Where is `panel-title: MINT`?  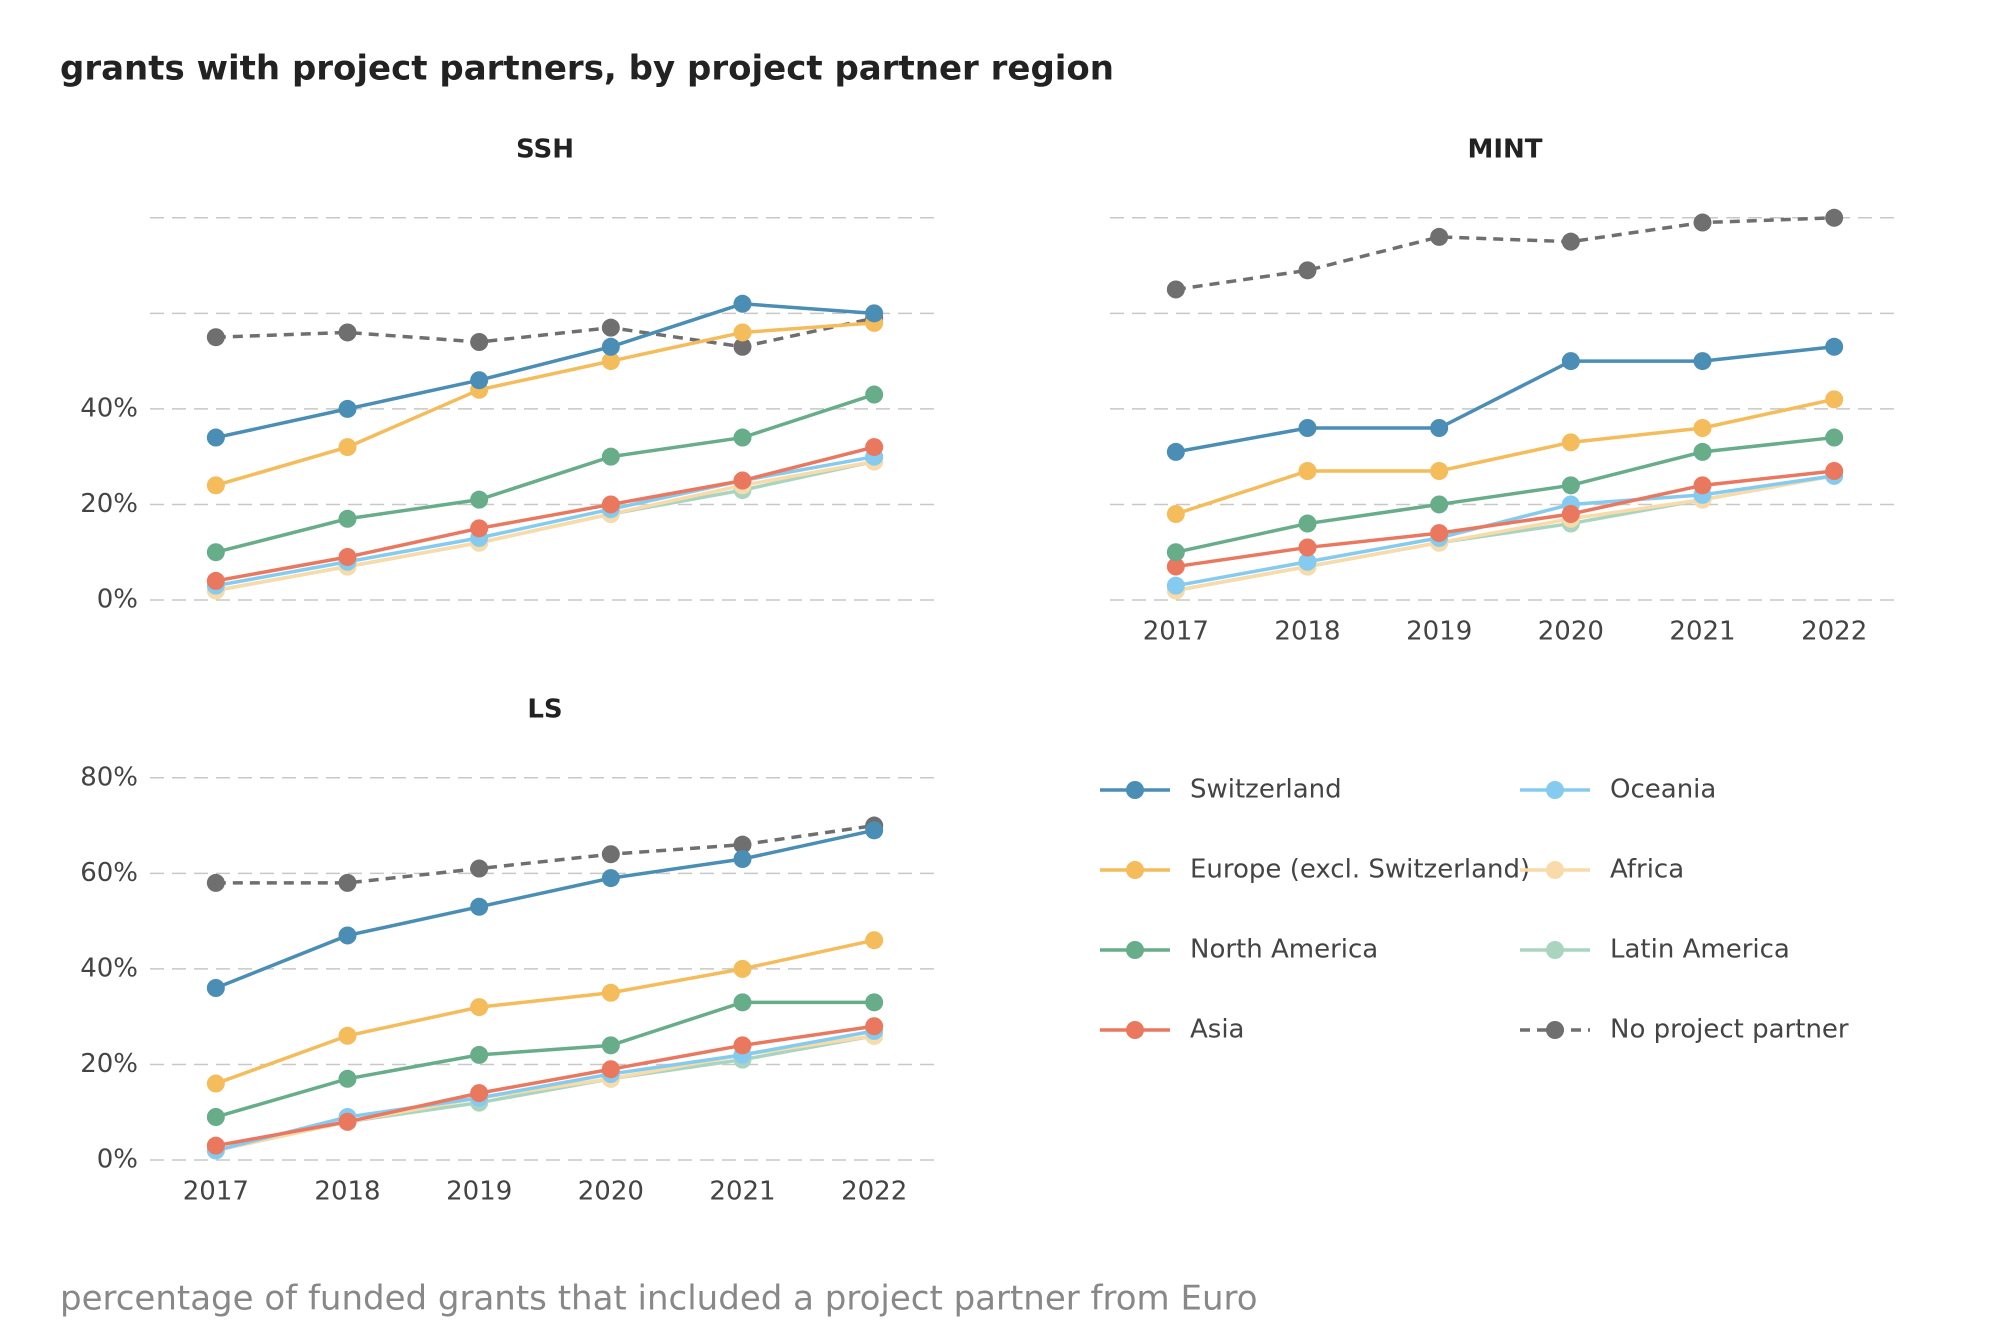 panel-title: MINT is located at coordinates (1504, 150).